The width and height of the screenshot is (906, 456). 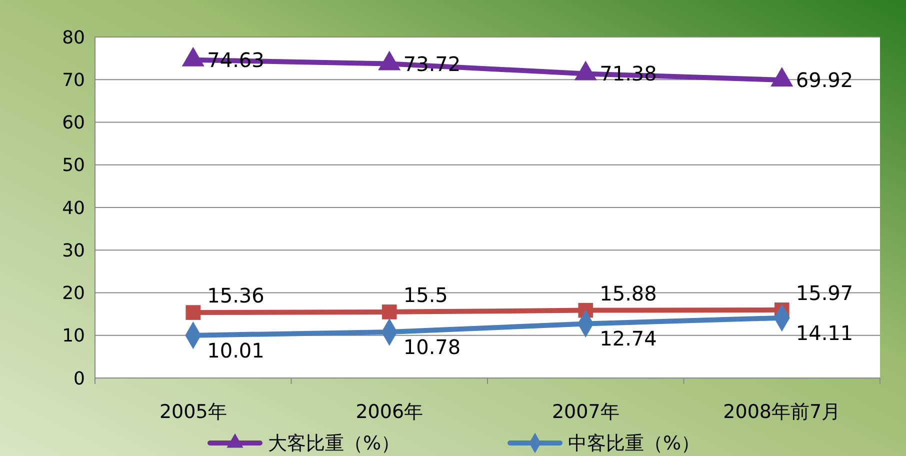 What do you see at coordinates (73, 293) in the screenshot?
I see `y-tick-label: 20` at bounding box center [73, 293].